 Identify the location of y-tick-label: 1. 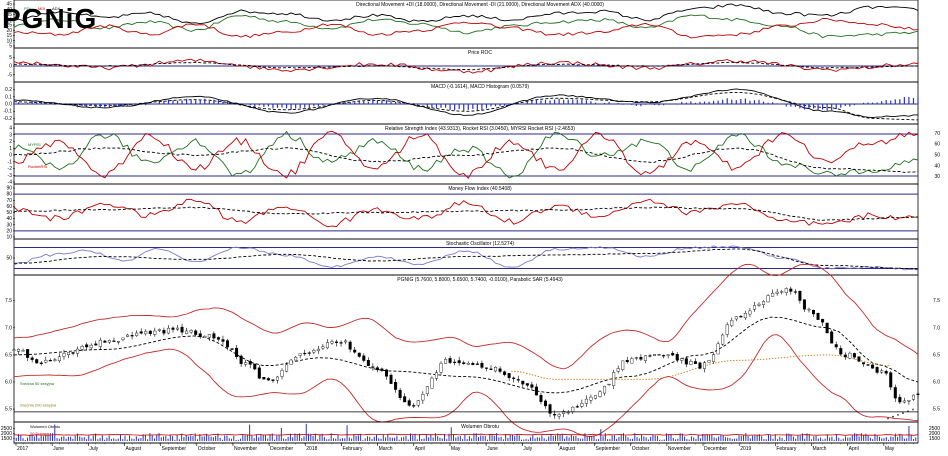
(10, 149).